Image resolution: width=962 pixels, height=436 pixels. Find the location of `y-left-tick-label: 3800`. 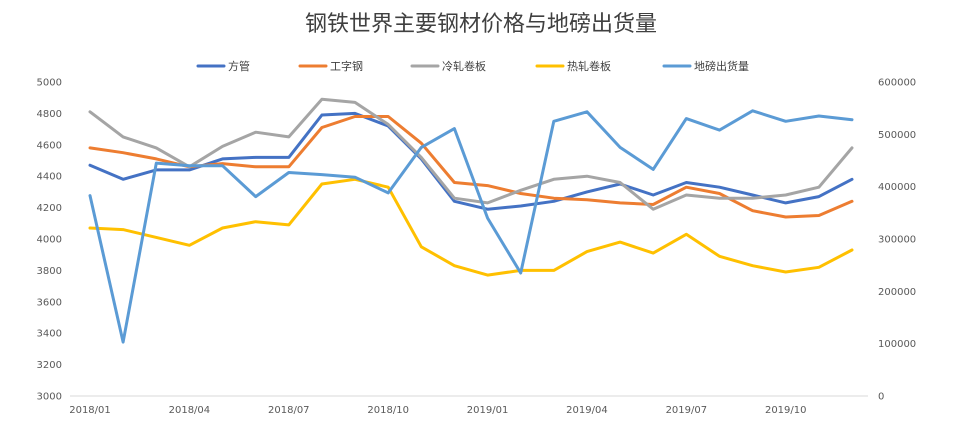

y-left-tick-label: 3800 is located at coordinates (49, 271).